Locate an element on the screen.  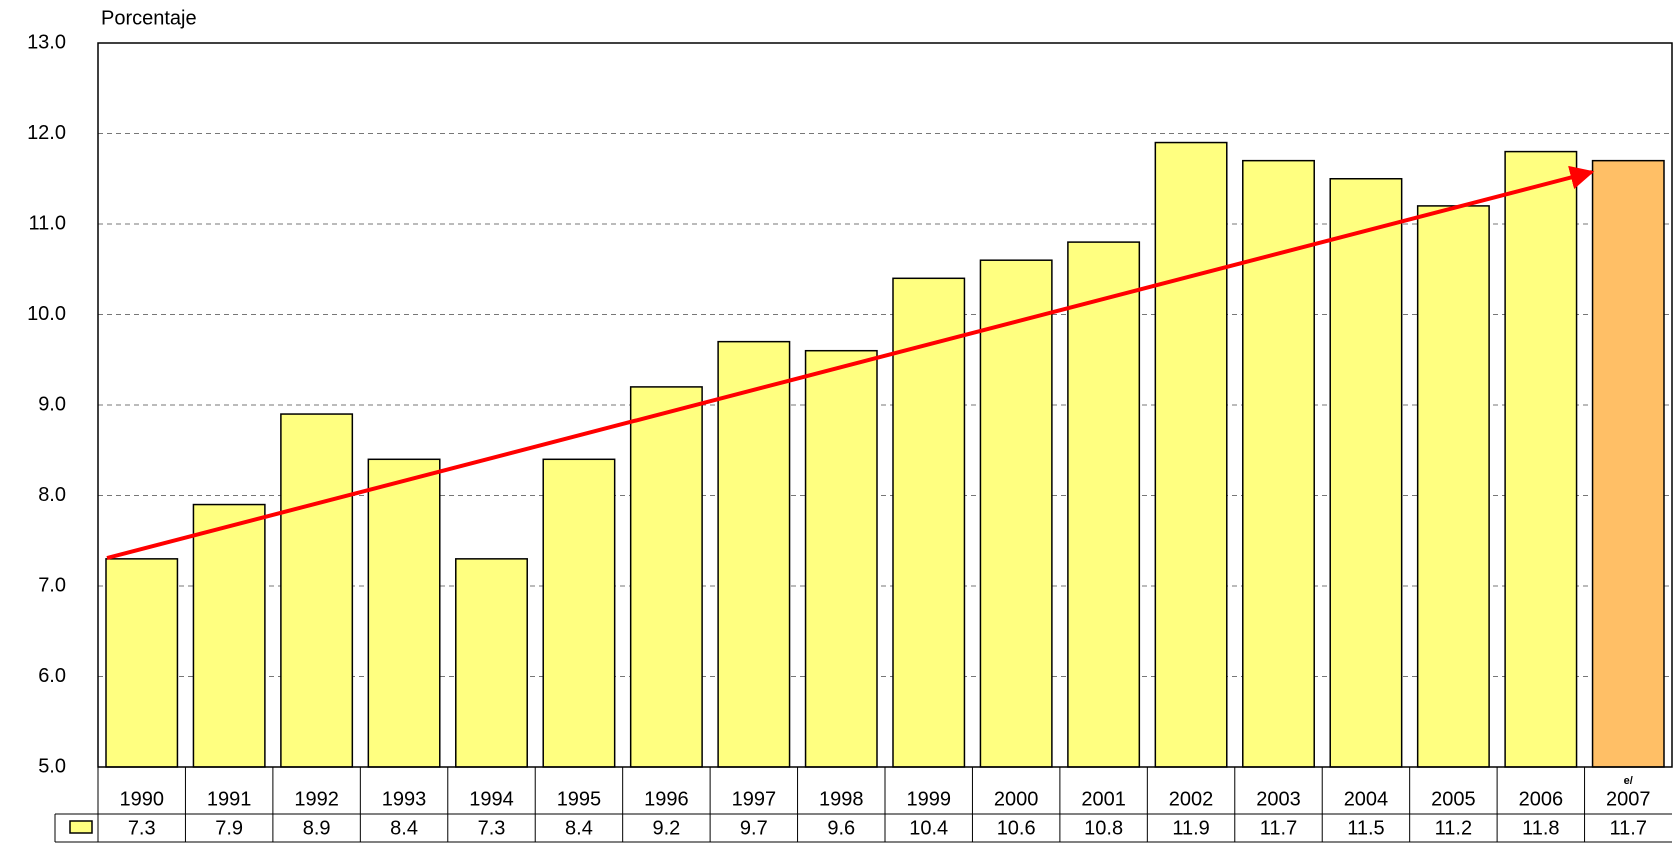
data-label: 9.2 is located at coordinates (666, 828).